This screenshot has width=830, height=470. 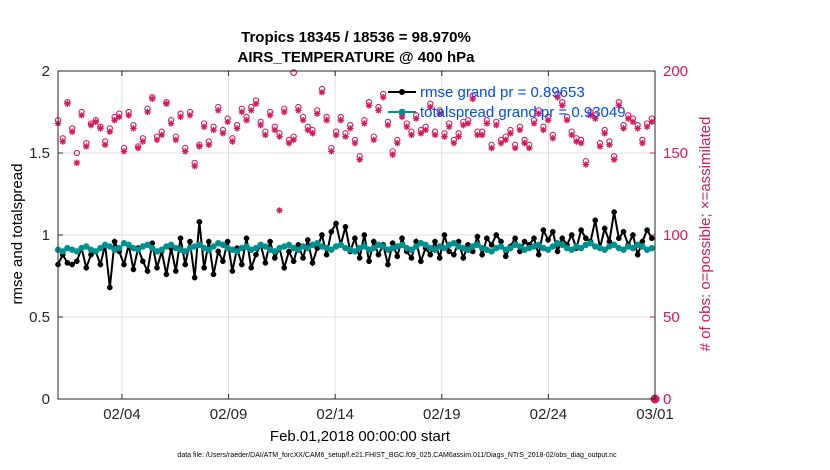 I want to click on y2-tick-label: 150, so click(x=675, y=153).